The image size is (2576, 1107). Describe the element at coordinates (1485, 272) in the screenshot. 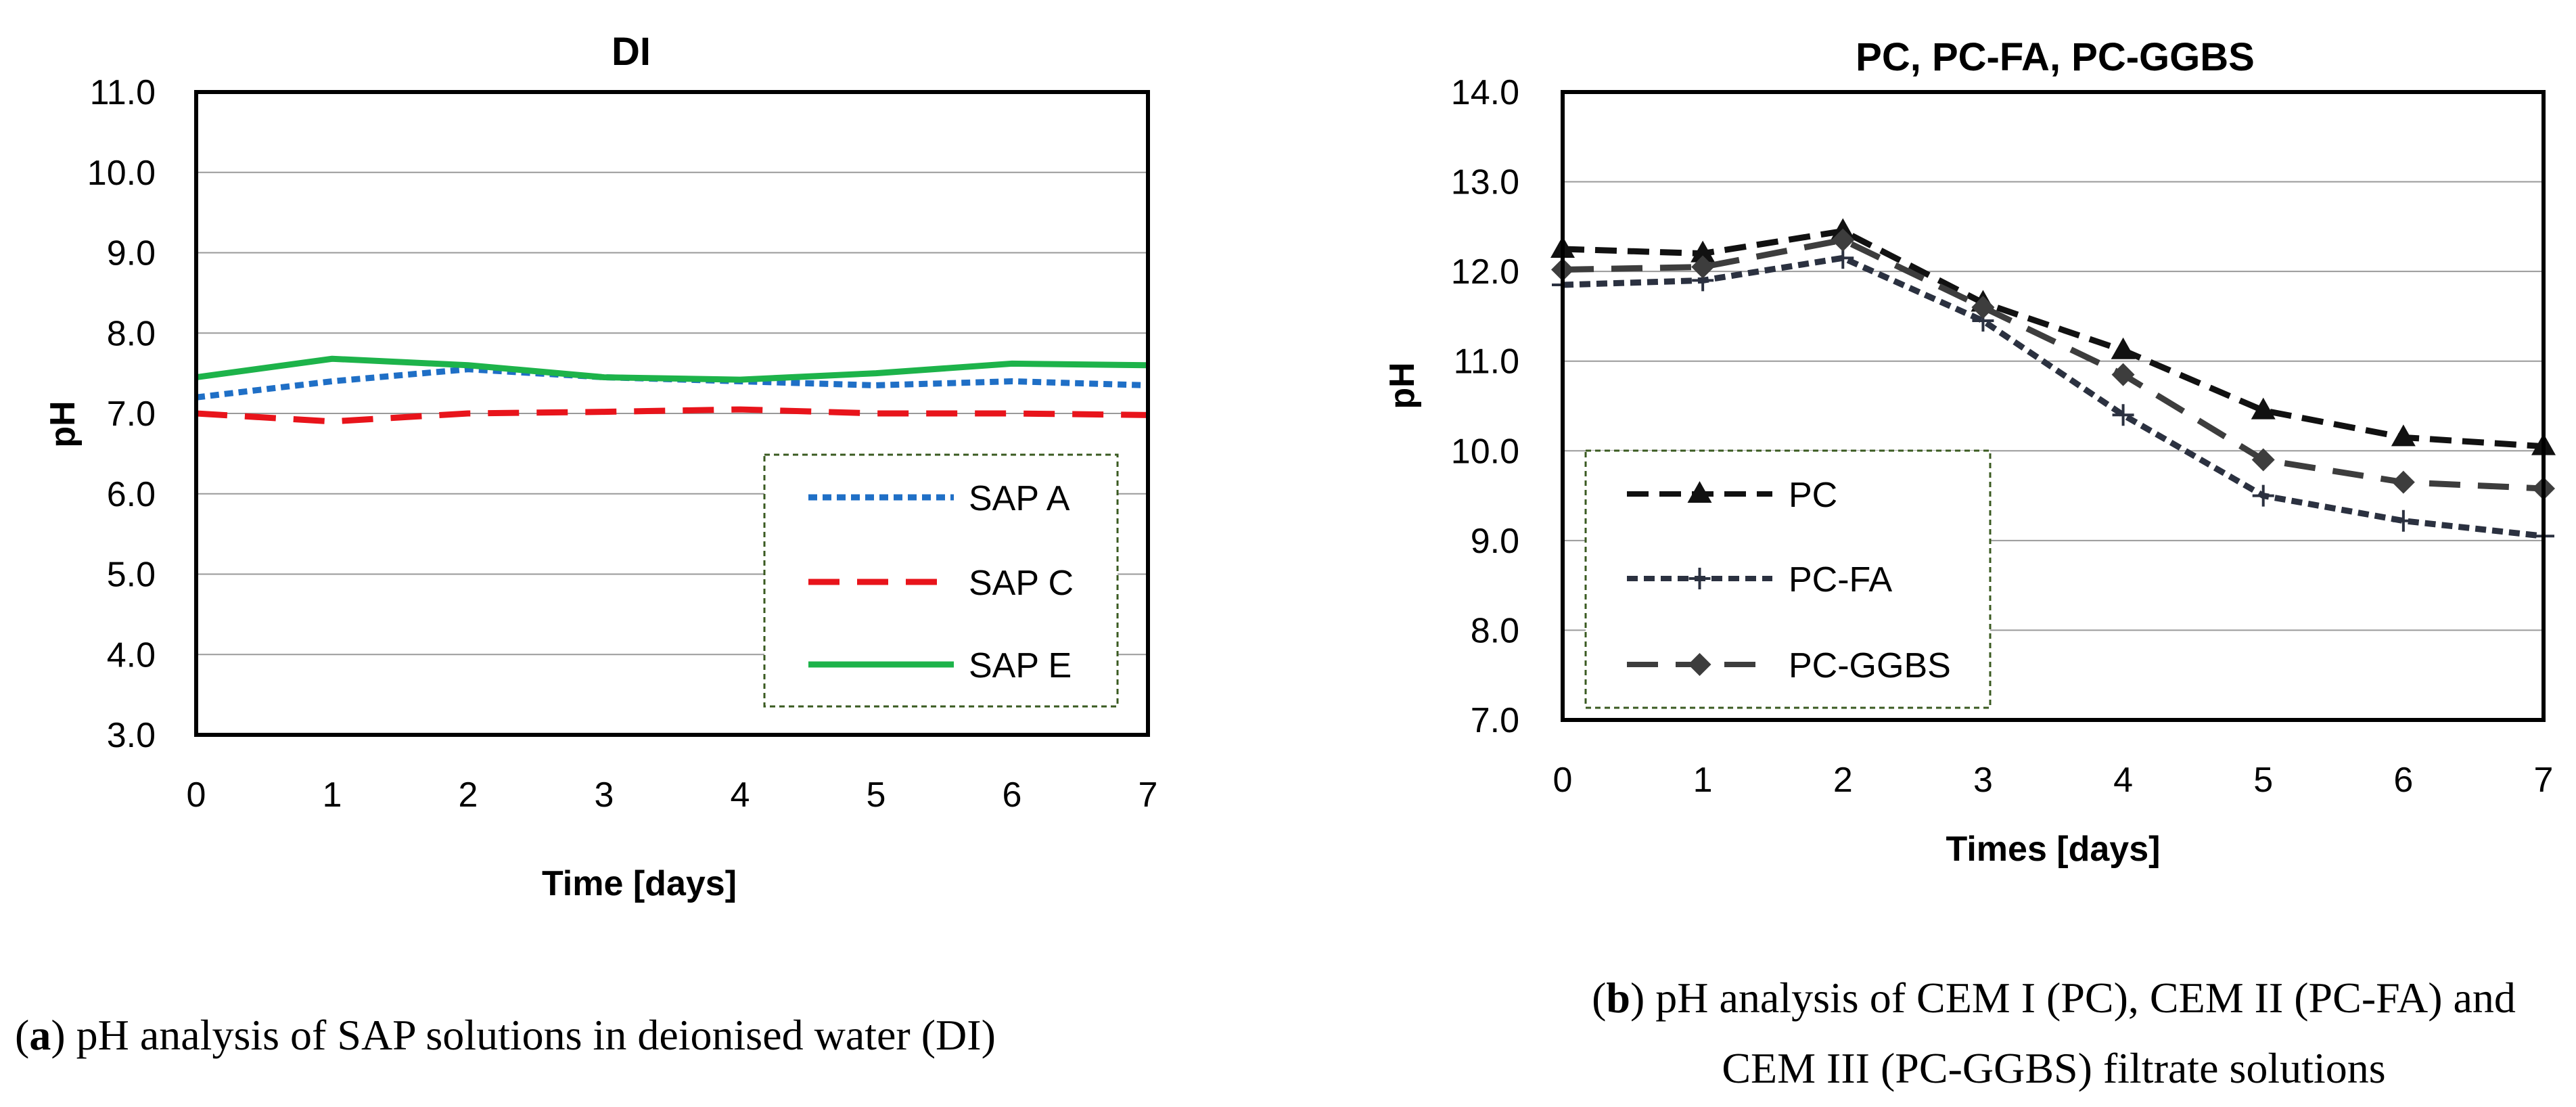

I see `chart-b-y-tick-12.0: 12.0` at that location.